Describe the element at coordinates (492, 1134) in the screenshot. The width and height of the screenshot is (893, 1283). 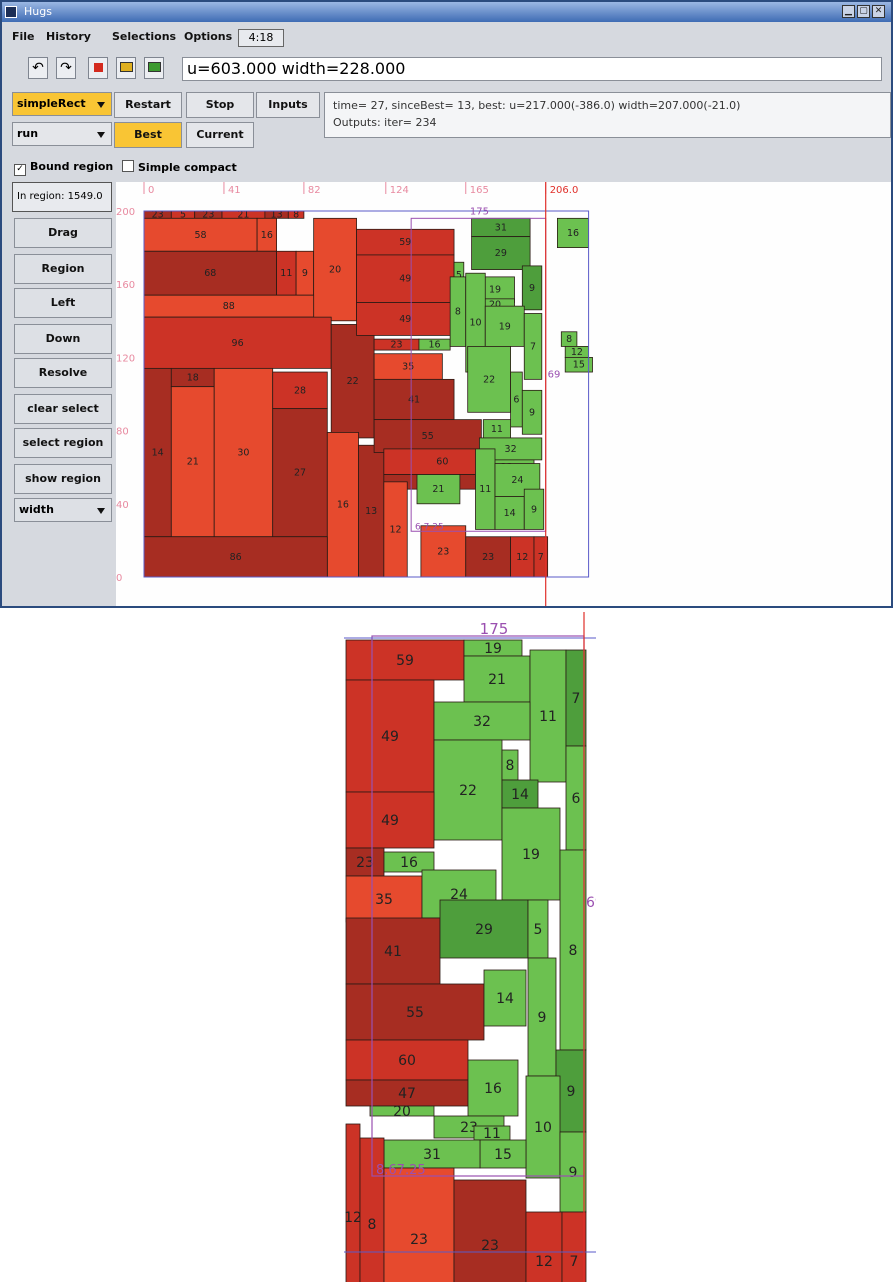
I see `zoom-rect-label: 11` at that location.